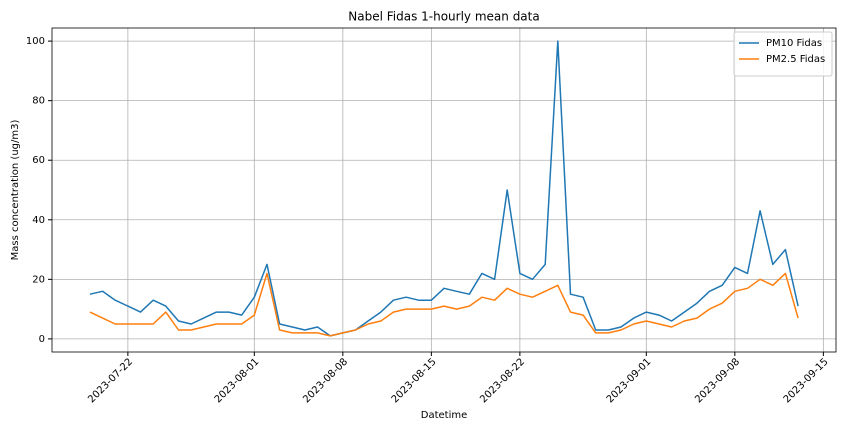 This screenshot has height=436, width=864. What do you see at coordinates (35, 41) in the screenshot?
I see `y-tick-label: 100` at bounding box center [35, 41].